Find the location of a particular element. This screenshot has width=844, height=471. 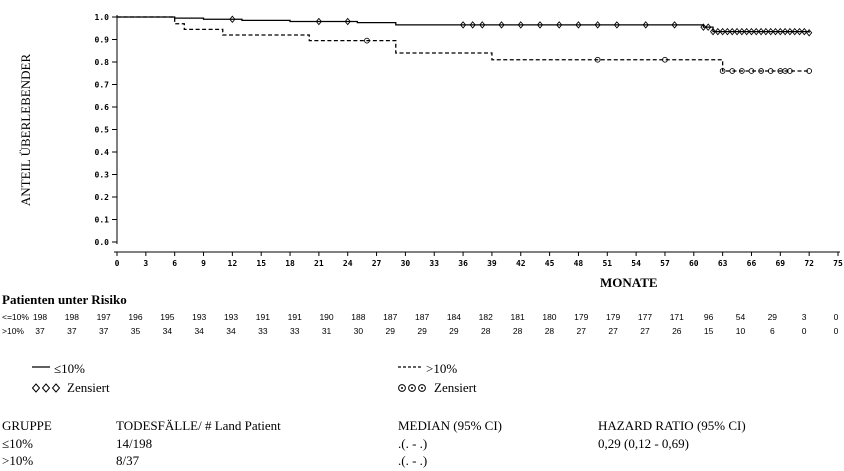

risk-cell: 35 is located at coordinates (135, 331).